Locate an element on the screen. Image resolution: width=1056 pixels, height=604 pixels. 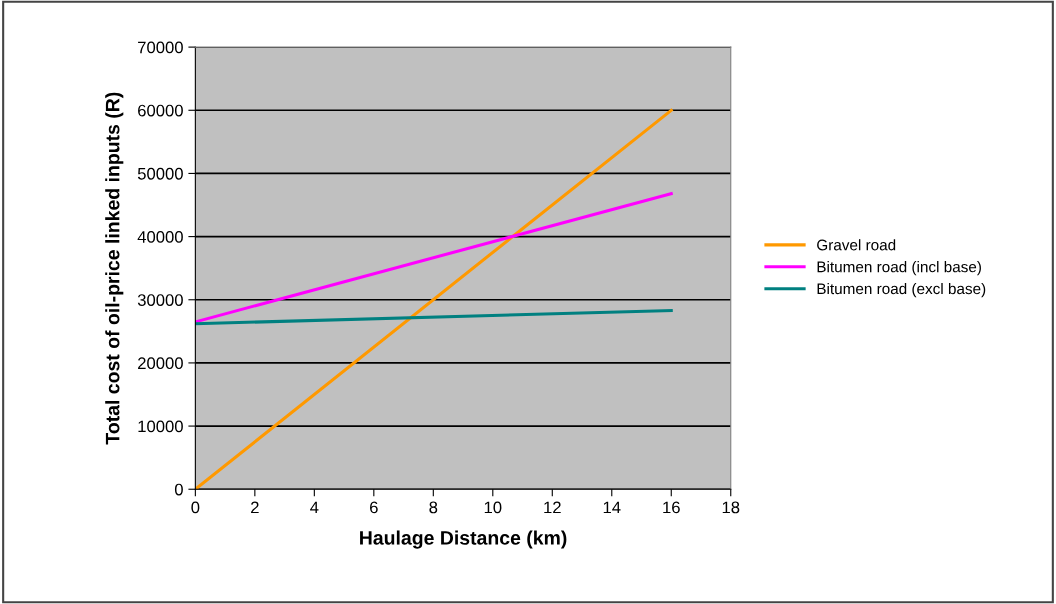
y-tick-label: 0 is located at coordinates (178, 489).